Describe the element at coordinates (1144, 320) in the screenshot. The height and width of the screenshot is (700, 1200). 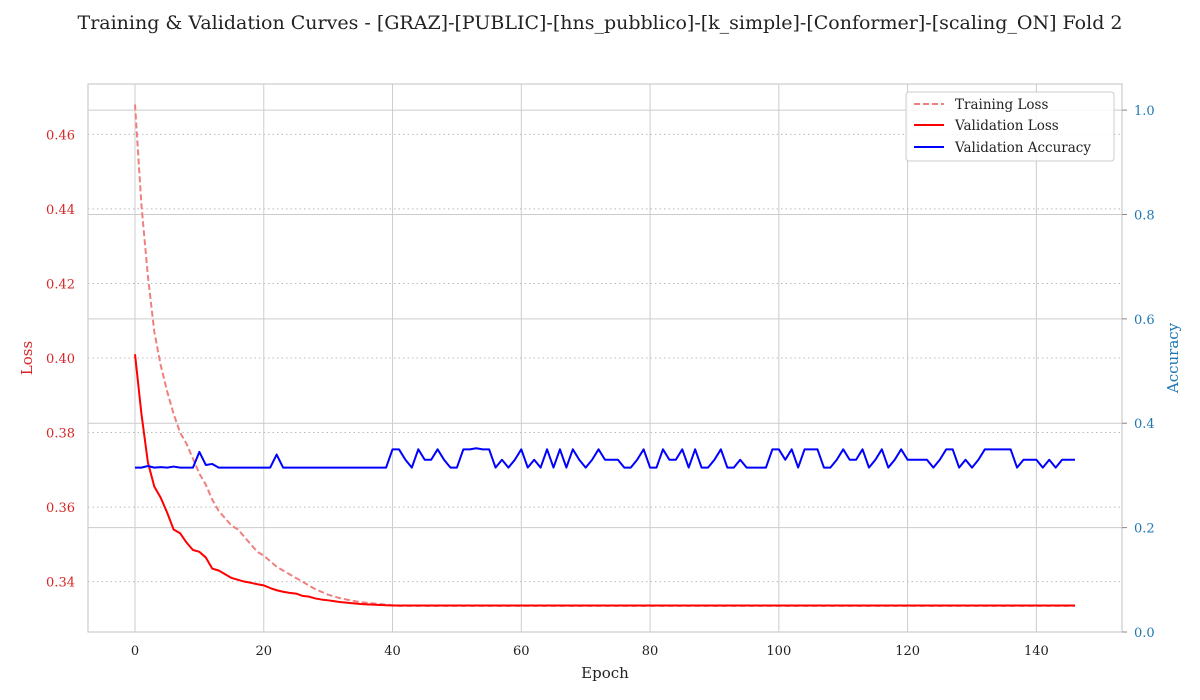
I see `y-right-tick-label: 0.6` at that location.